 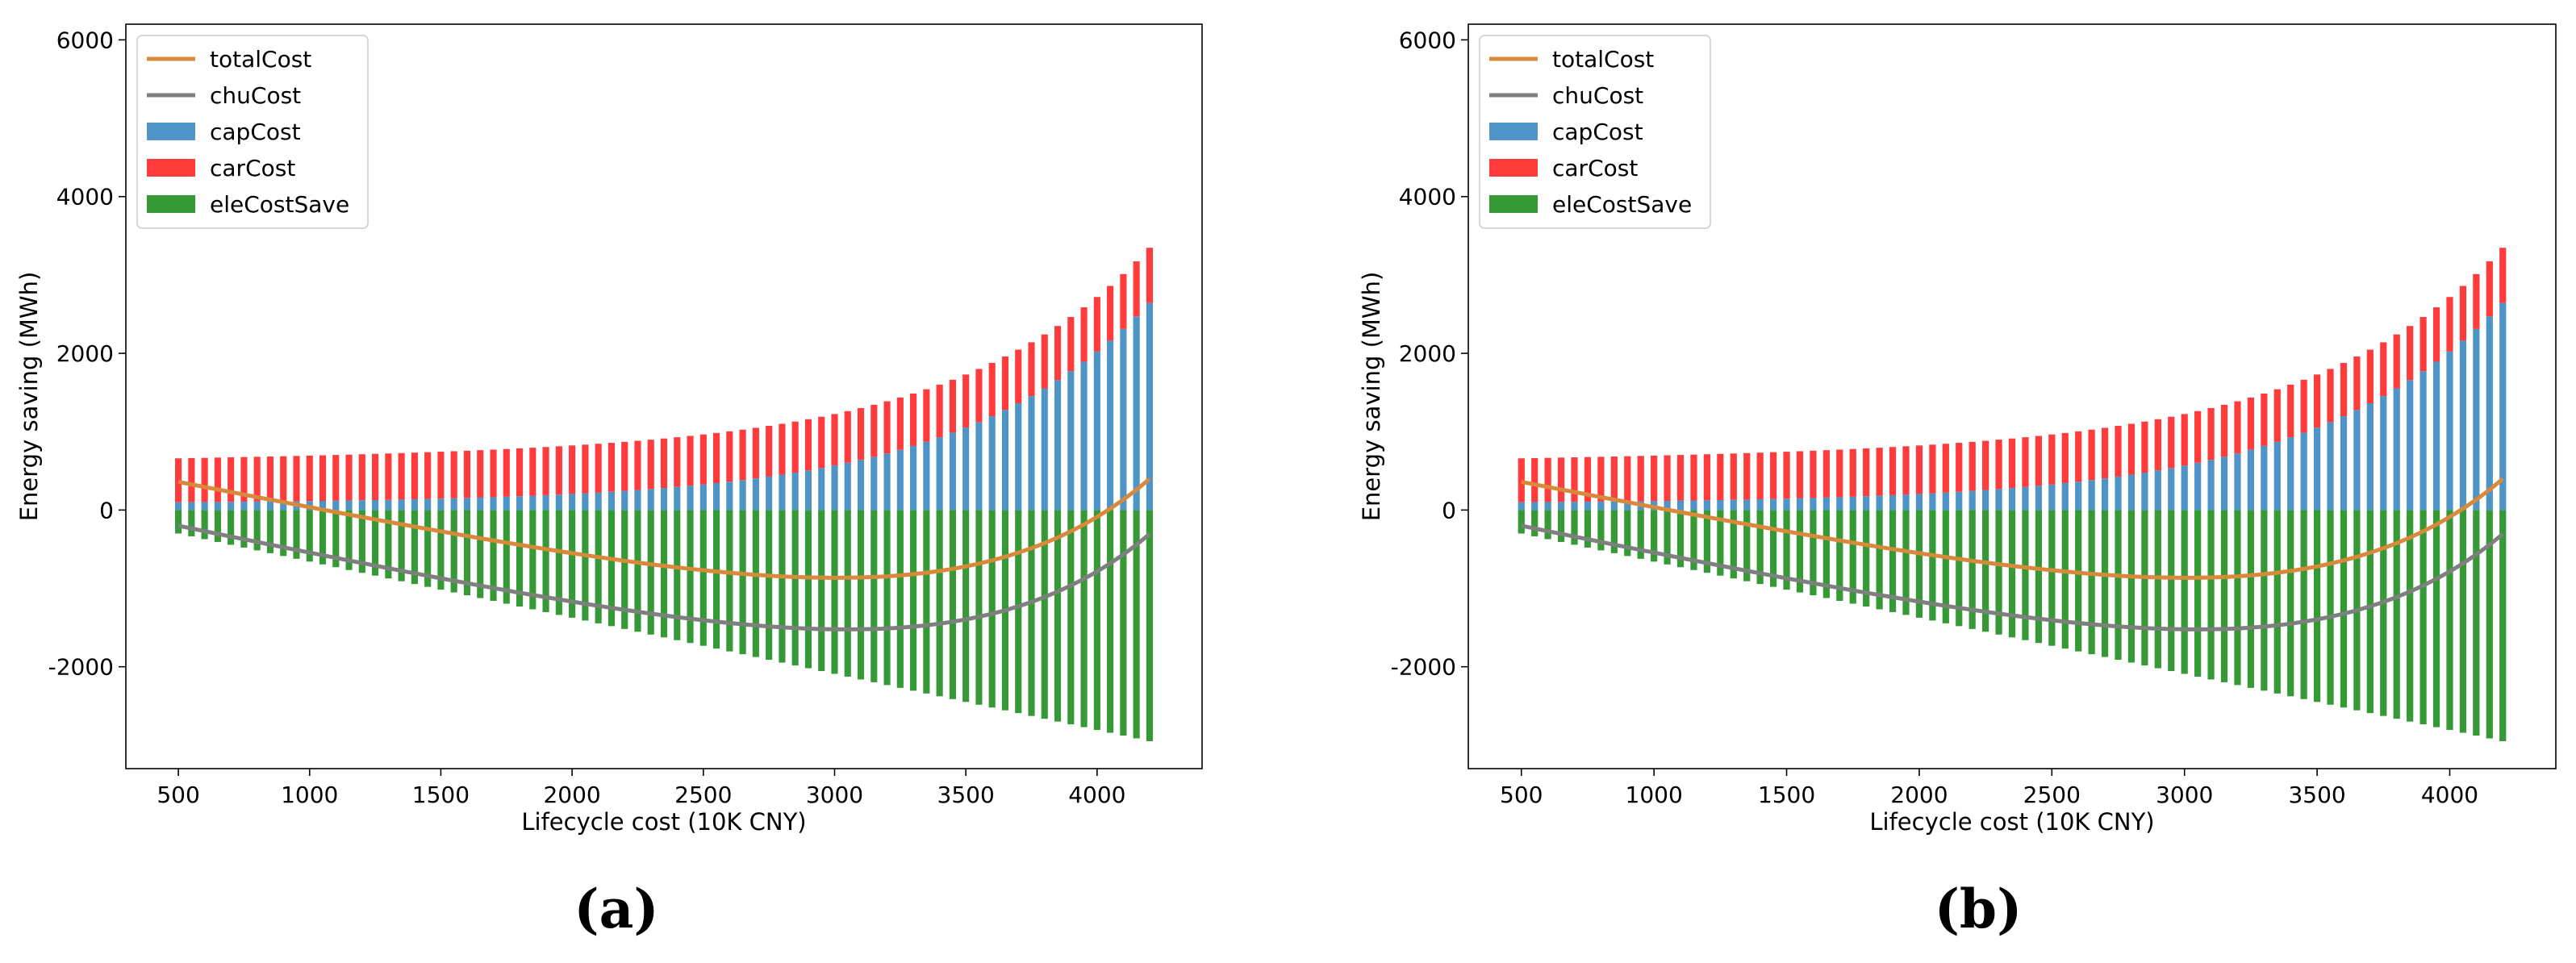 I want to click on legend-swatch-capCost, so click(x=1513, y=131).